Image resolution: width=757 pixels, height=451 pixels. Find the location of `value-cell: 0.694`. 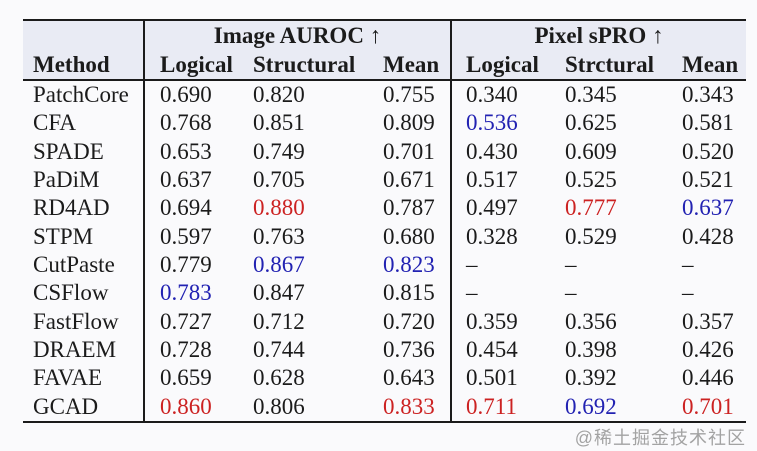

value-cell: 0.694 is located at coordinates (190, 208).